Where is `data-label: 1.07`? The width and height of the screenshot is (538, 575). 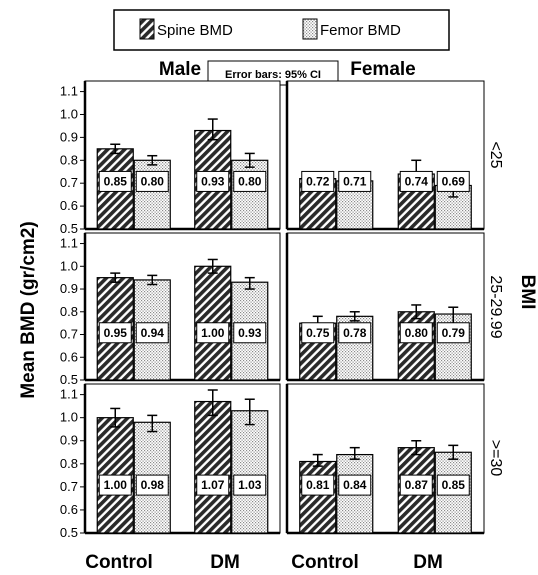 data-label: 1.07 is located at coordinates (213, 485).